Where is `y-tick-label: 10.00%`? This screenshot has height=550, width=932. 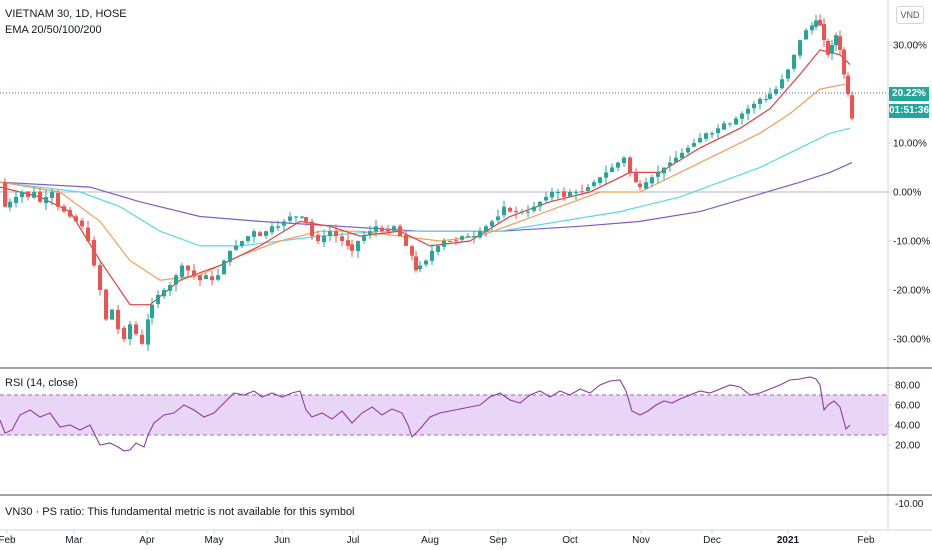
y-tick-label: 10.00% is located at coordinates (910, 144).